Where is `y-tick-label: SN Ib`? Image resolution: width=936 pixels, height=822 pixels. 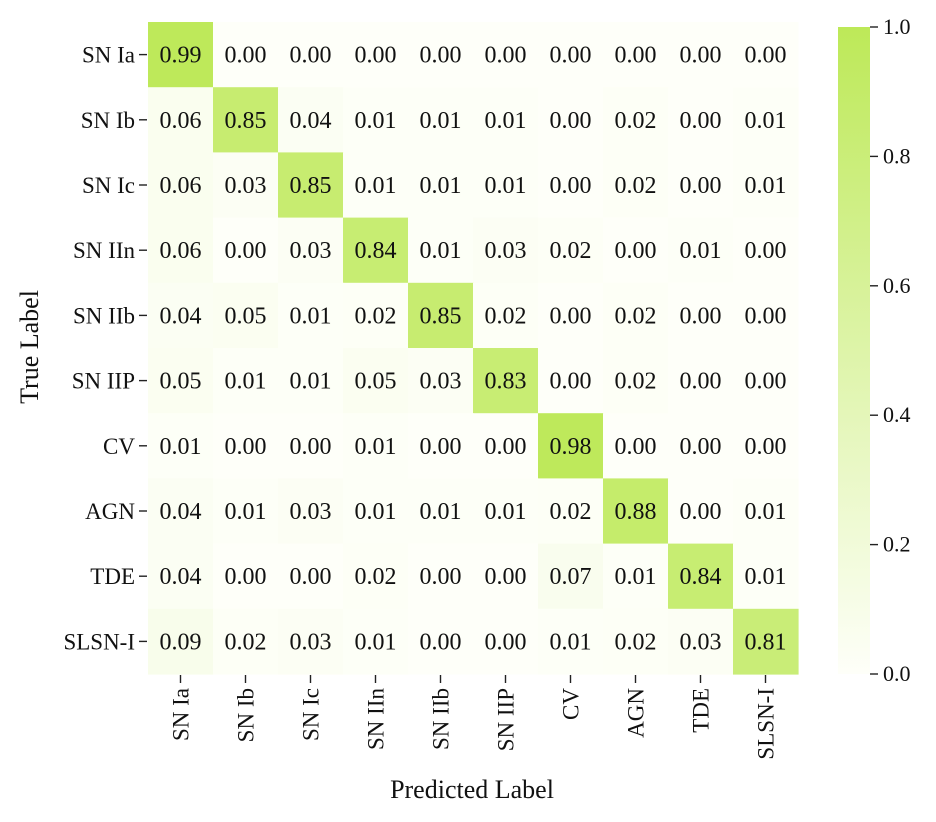
y-tick-label: SN Ib is located at coordinates (108, 120).